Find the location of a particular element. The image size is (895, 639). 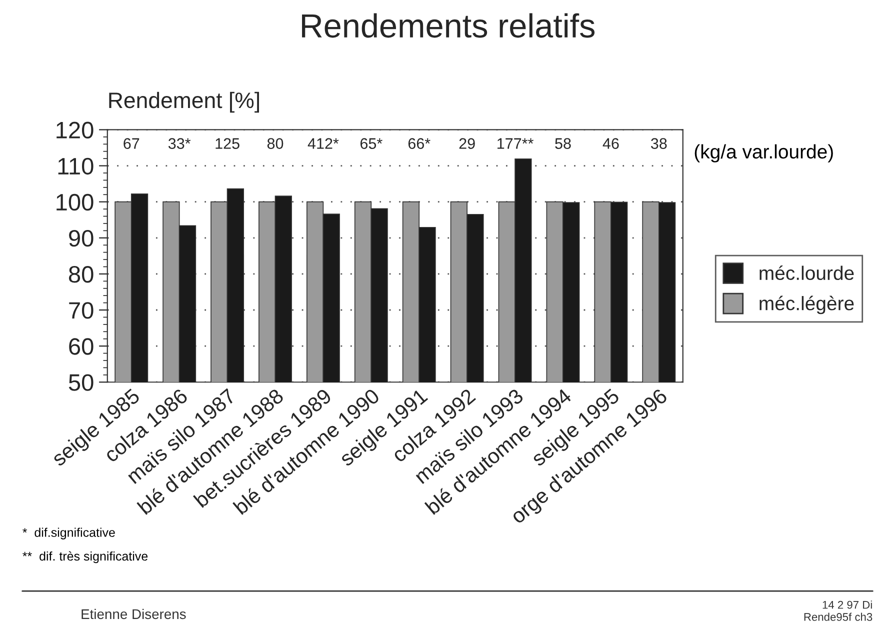

legend-label: méc.légère is located at coordinates (807, 305).